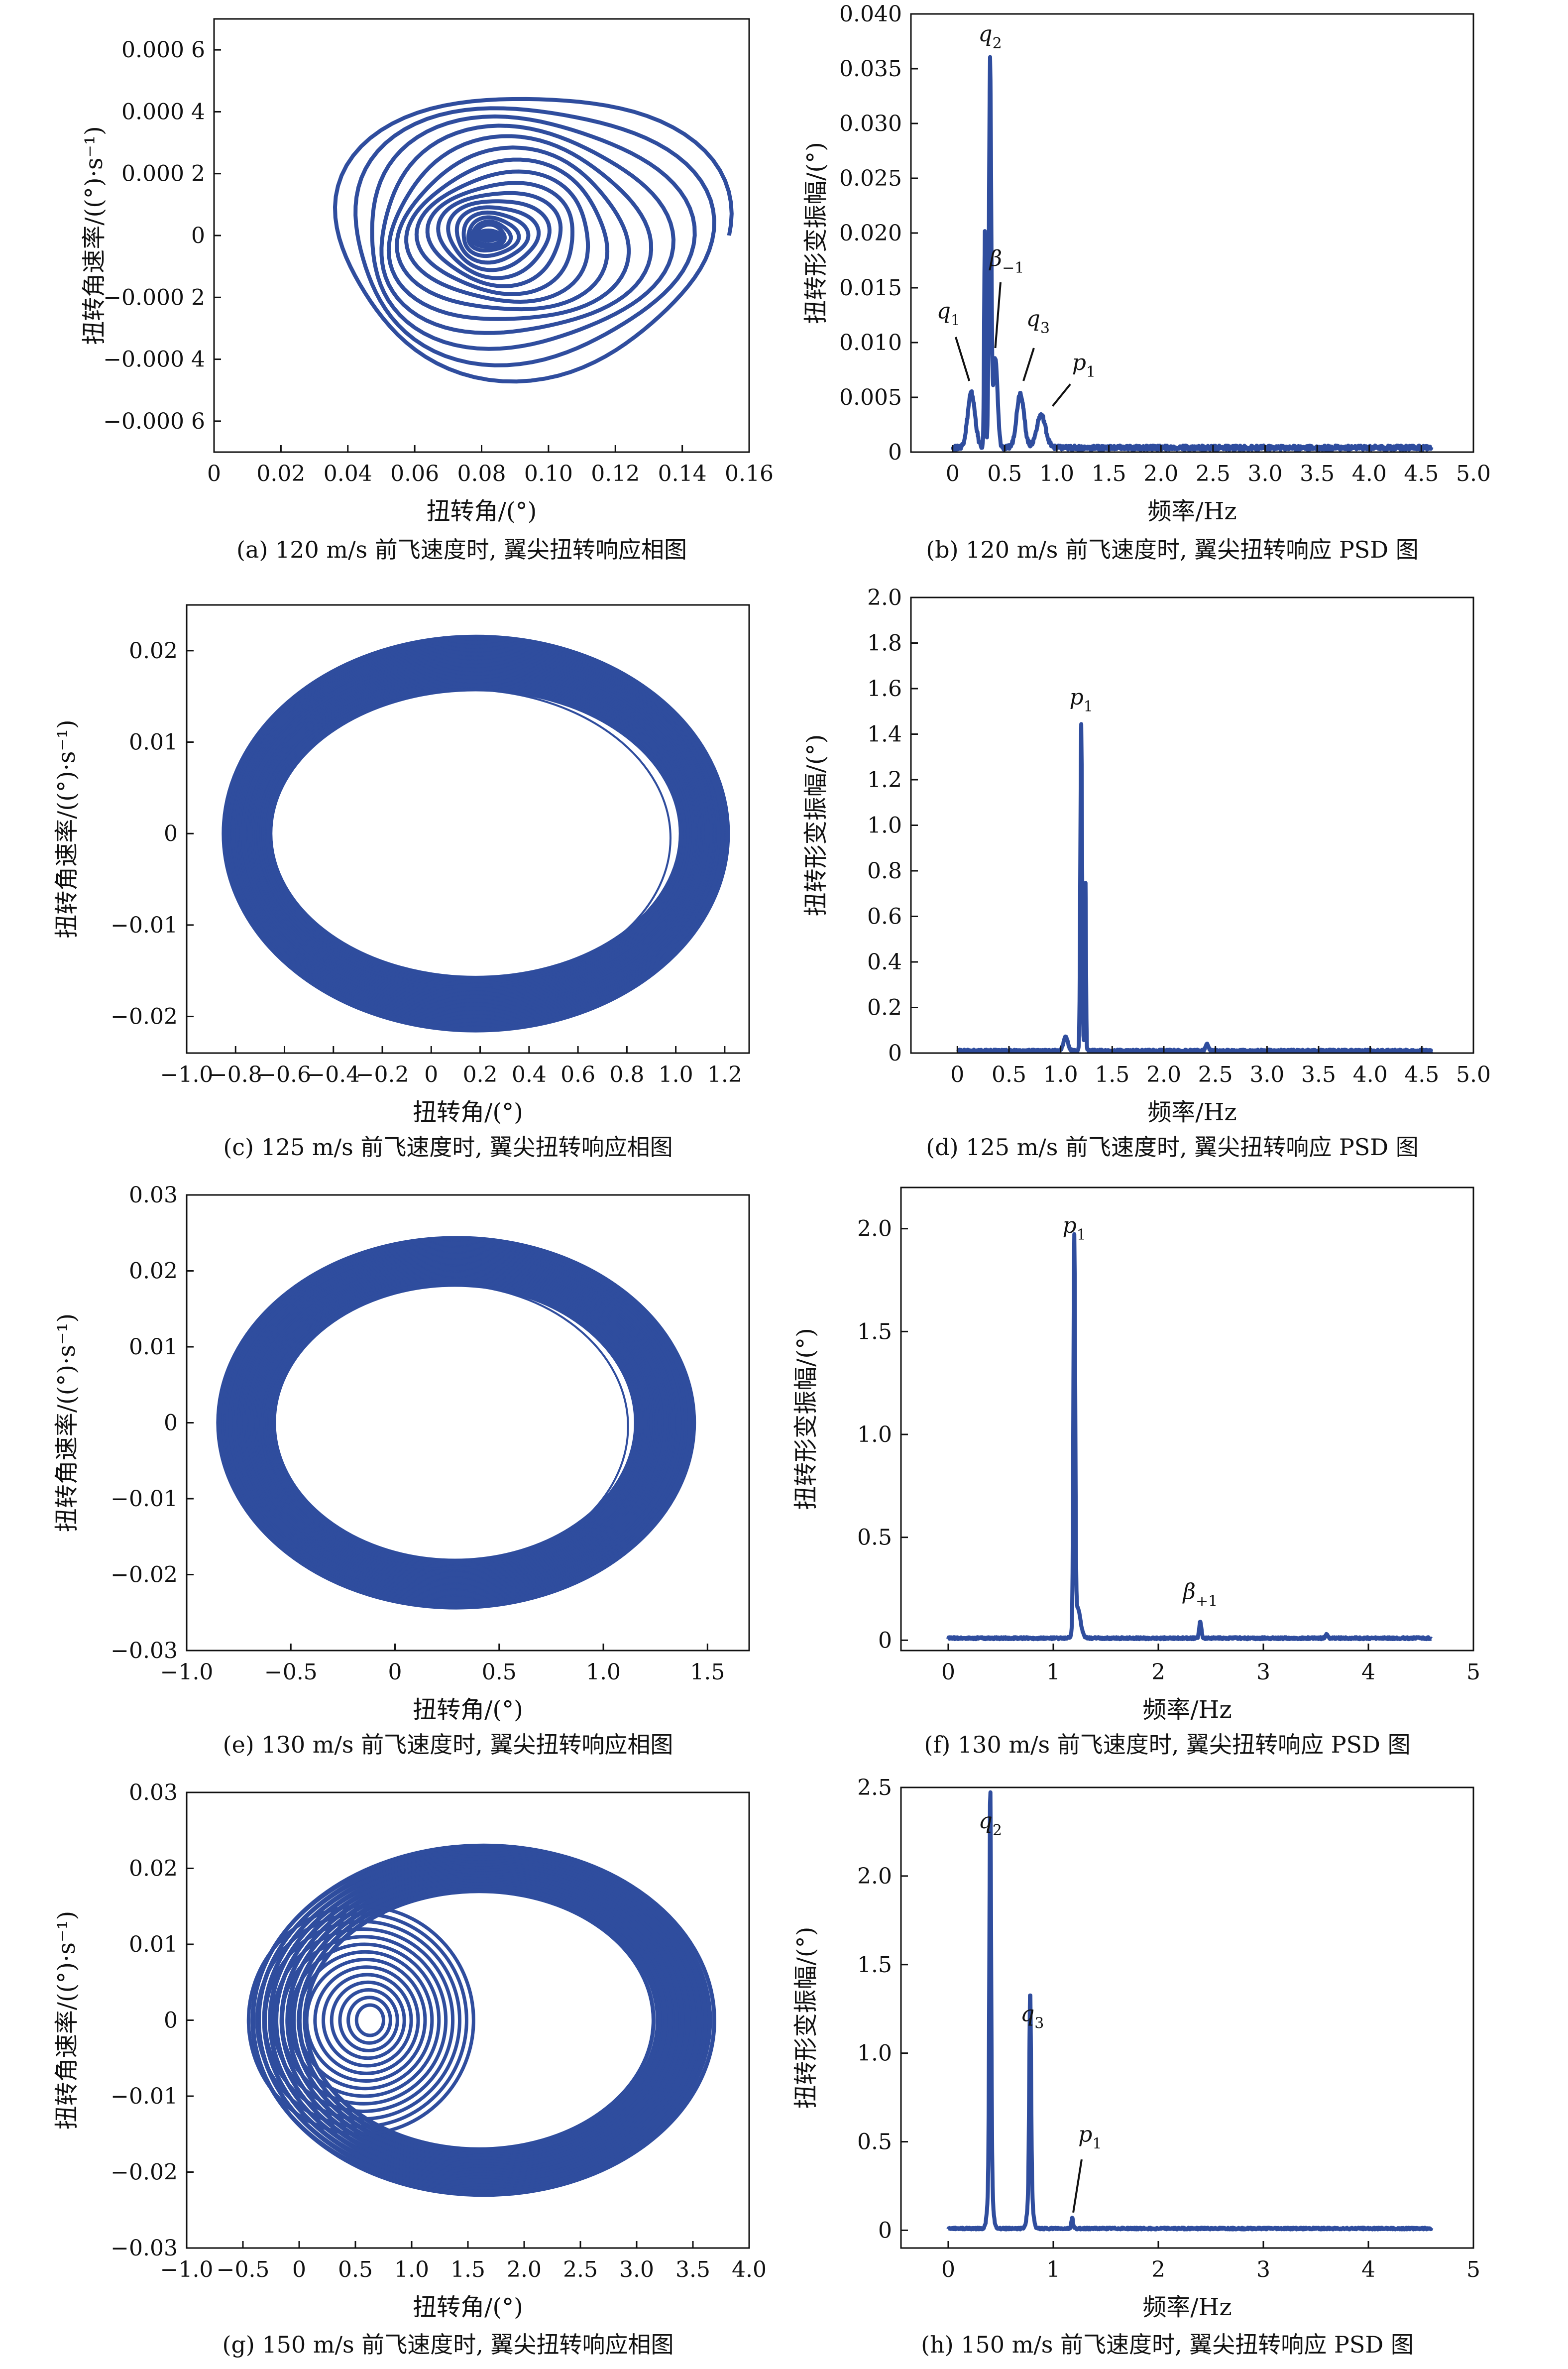 The image size is (1568, 2369). What do you see at coordinates (683, 473) in the screenshot?
I see `x-tick-label: 0.14` at bounding box center [683, 473].